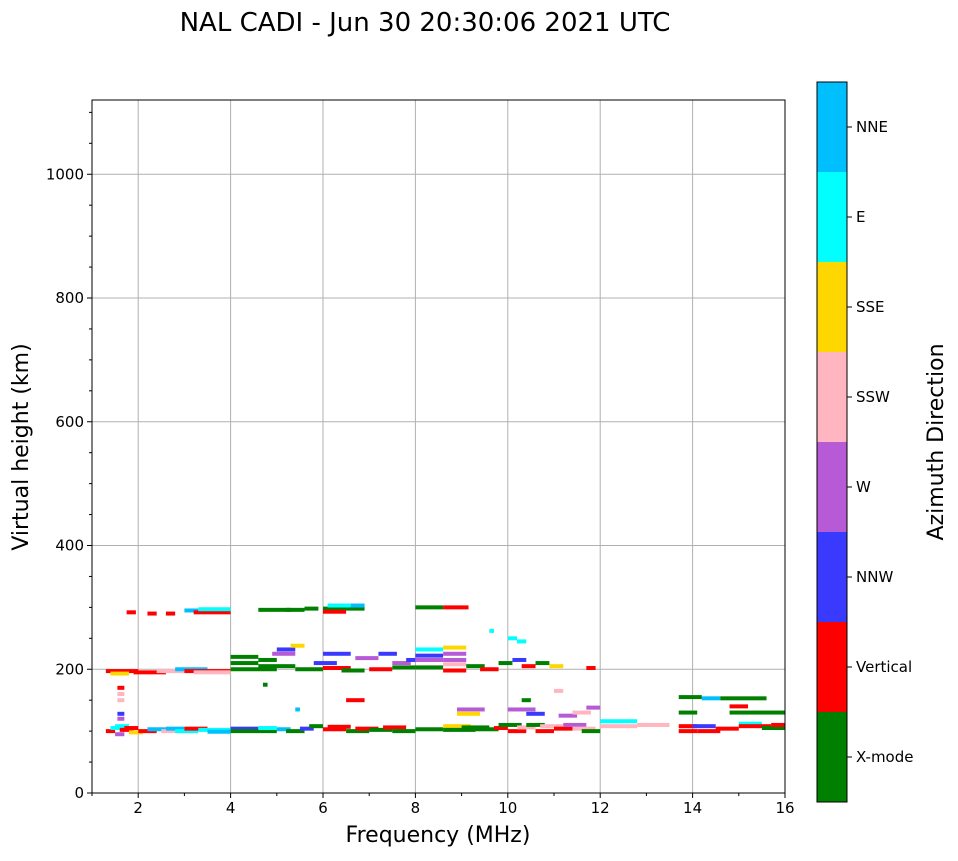  What do you see at coordinates (438, 835) in the screenshot?
I see `x-axis-label: Frequency (MHz)` at bounding box center [438, 835].